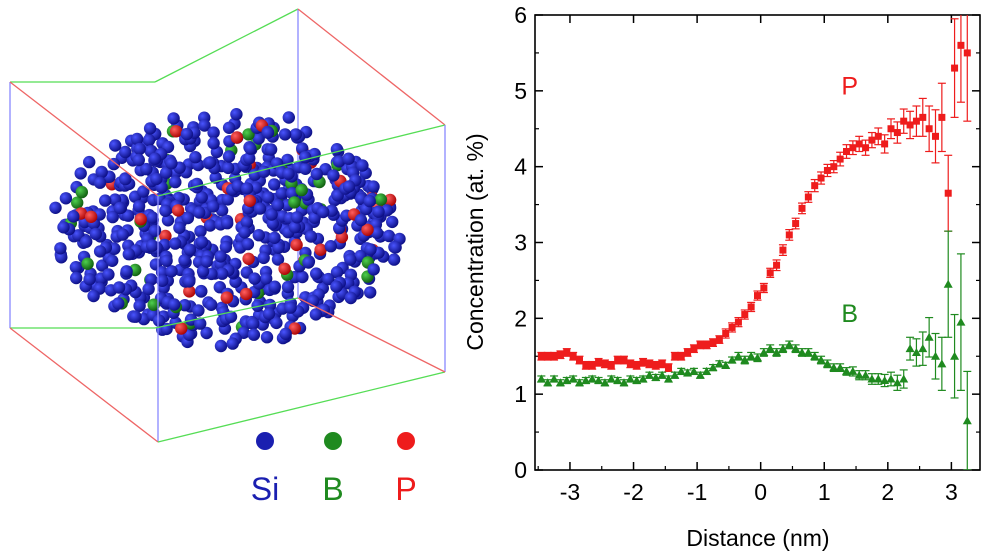 This screenshot has width=997, height=558. I want to click on y-tick-label: 3, so click(520, 243).